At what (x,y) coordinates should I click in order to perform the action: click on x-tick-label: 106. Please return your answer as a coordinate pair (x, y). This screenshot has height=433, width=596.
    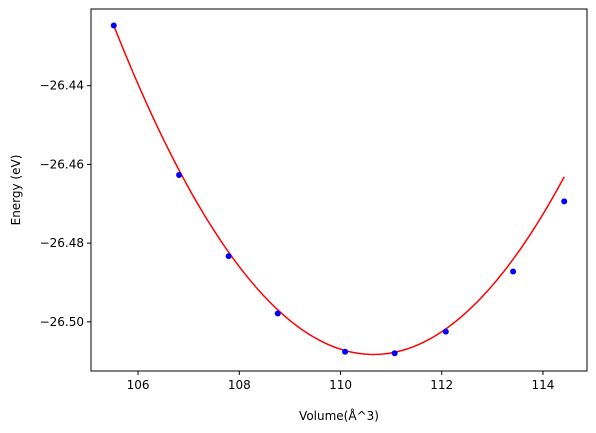
    Looking at the image, I should click on (138, 385).